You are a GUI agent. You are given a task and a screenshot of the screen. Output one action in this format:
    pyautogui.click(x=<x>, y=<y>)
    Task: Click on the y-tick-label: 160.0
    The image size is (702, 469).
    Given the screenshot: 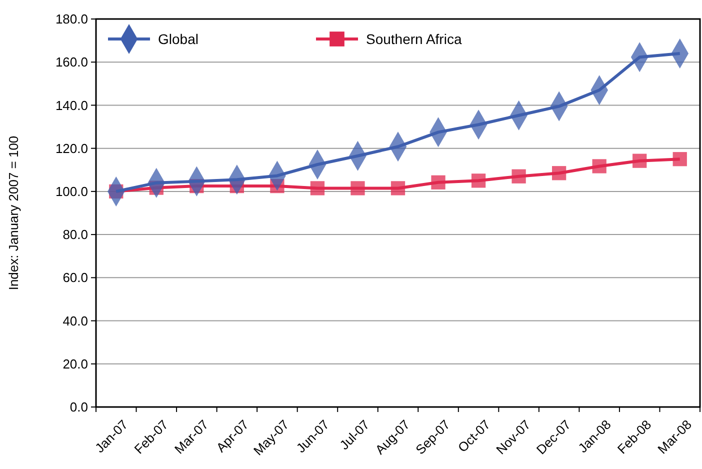 What is the action you would take?
    pyautogui.click(x=71, y=62)
    